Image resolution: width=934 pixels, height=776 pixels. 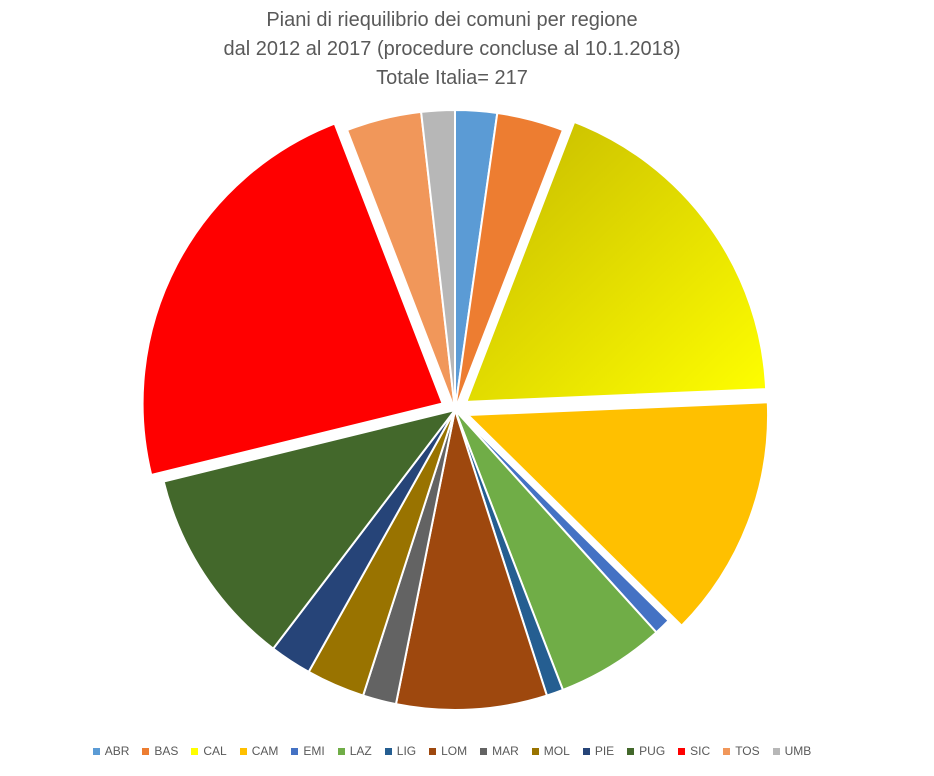 What do you see at coordinates (243, 751) in the screenshot?
I see `legend-swatch-cam` at bounding box center [243, 751].